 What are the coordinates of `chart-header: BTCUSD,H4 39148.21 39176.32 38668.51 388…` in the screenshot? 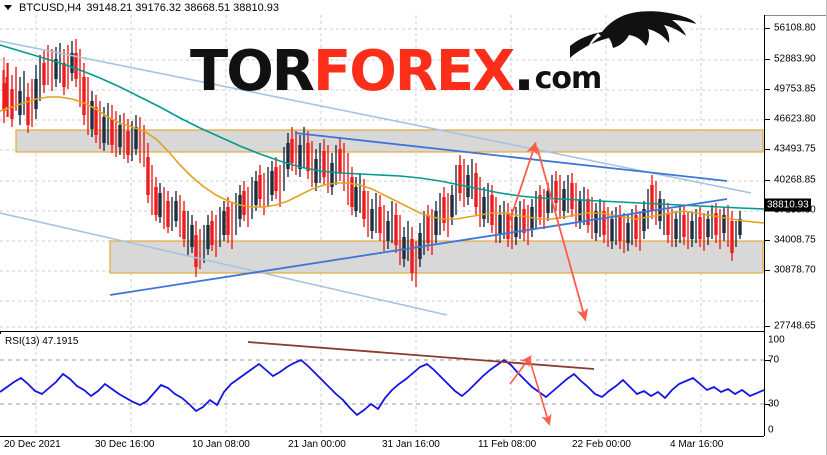 It's located at (413, 7).